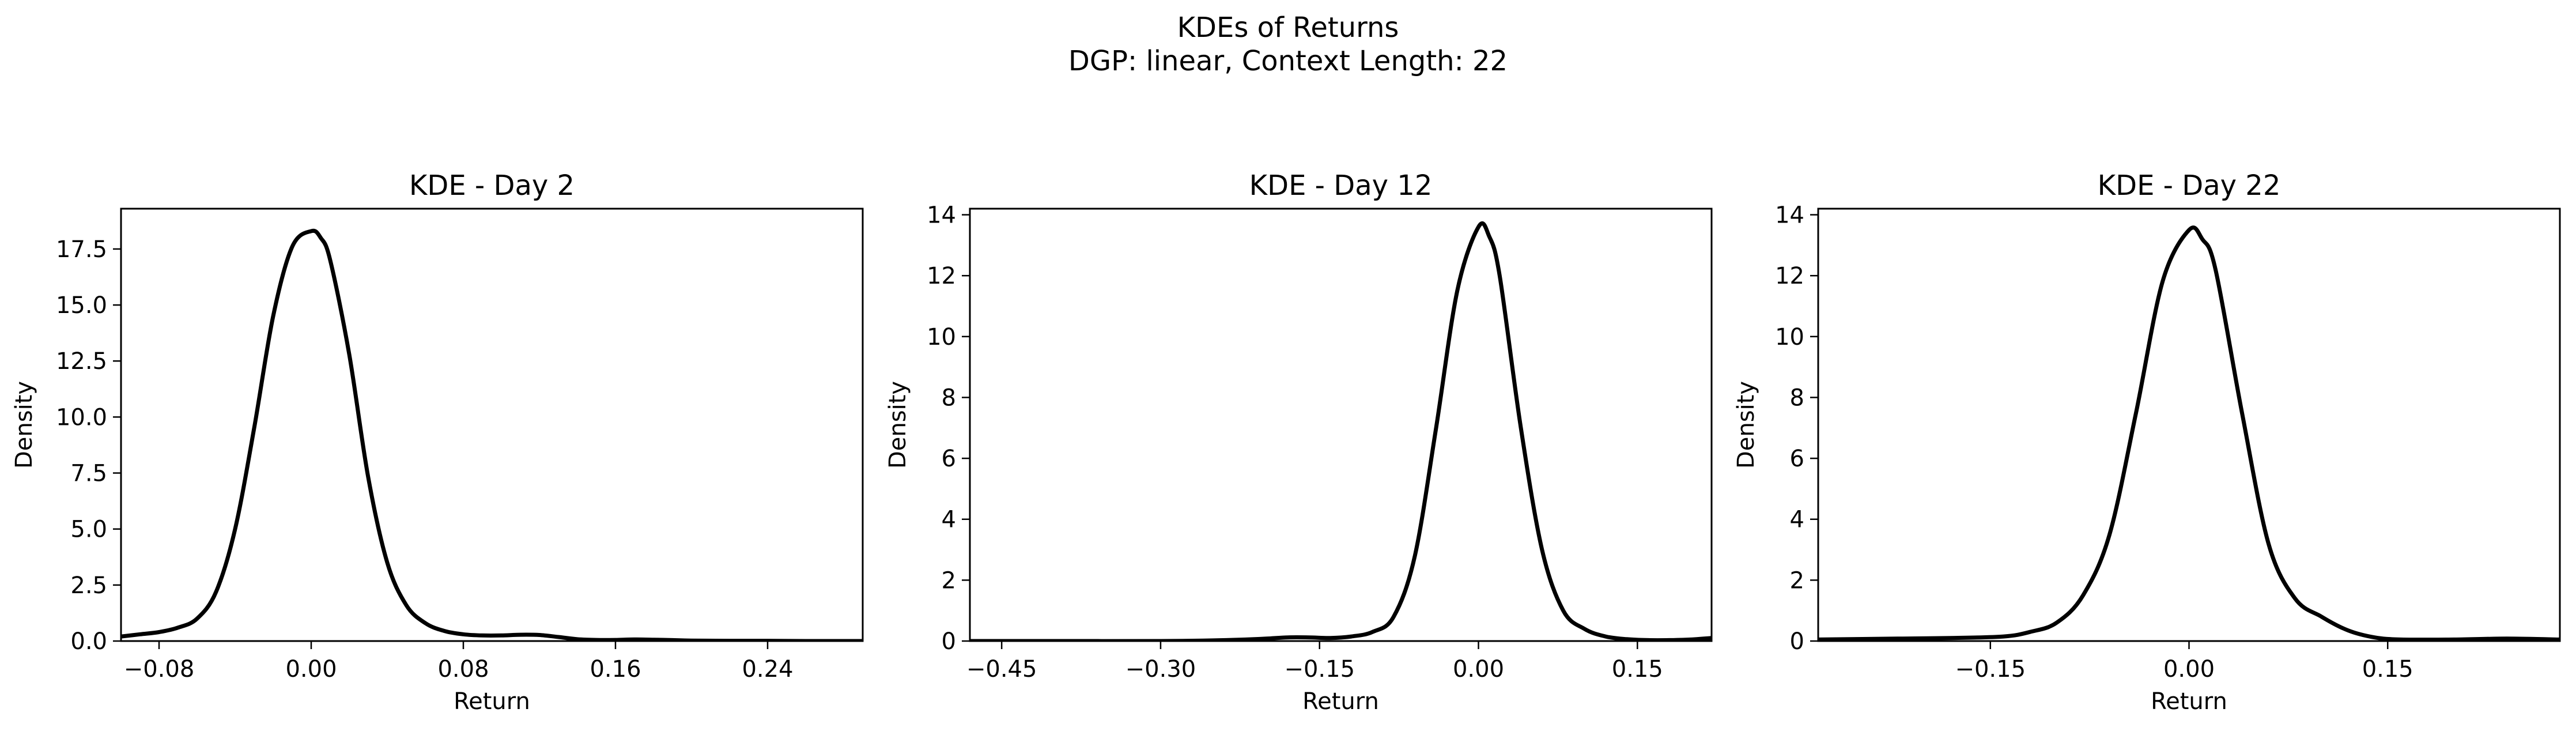 Image resolution: width=2576 pixels, height=735 pixels. Describe the element at coordinates (88, 585) in the screenshot. I see `y-tick-label: 2.5` at that location.